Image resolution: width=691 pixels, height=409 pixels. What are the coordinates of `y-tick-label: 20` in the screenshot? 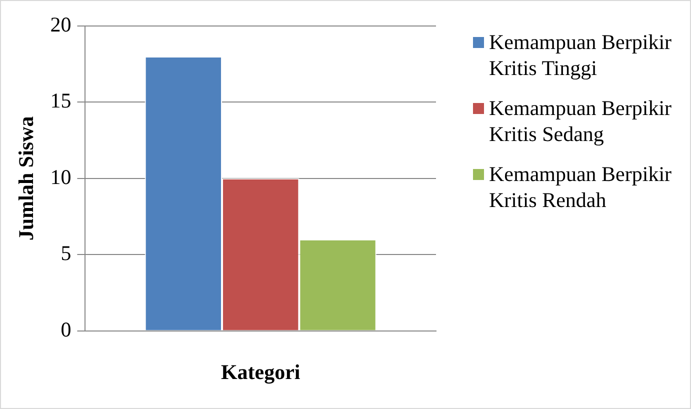 It's located at (61, 24).